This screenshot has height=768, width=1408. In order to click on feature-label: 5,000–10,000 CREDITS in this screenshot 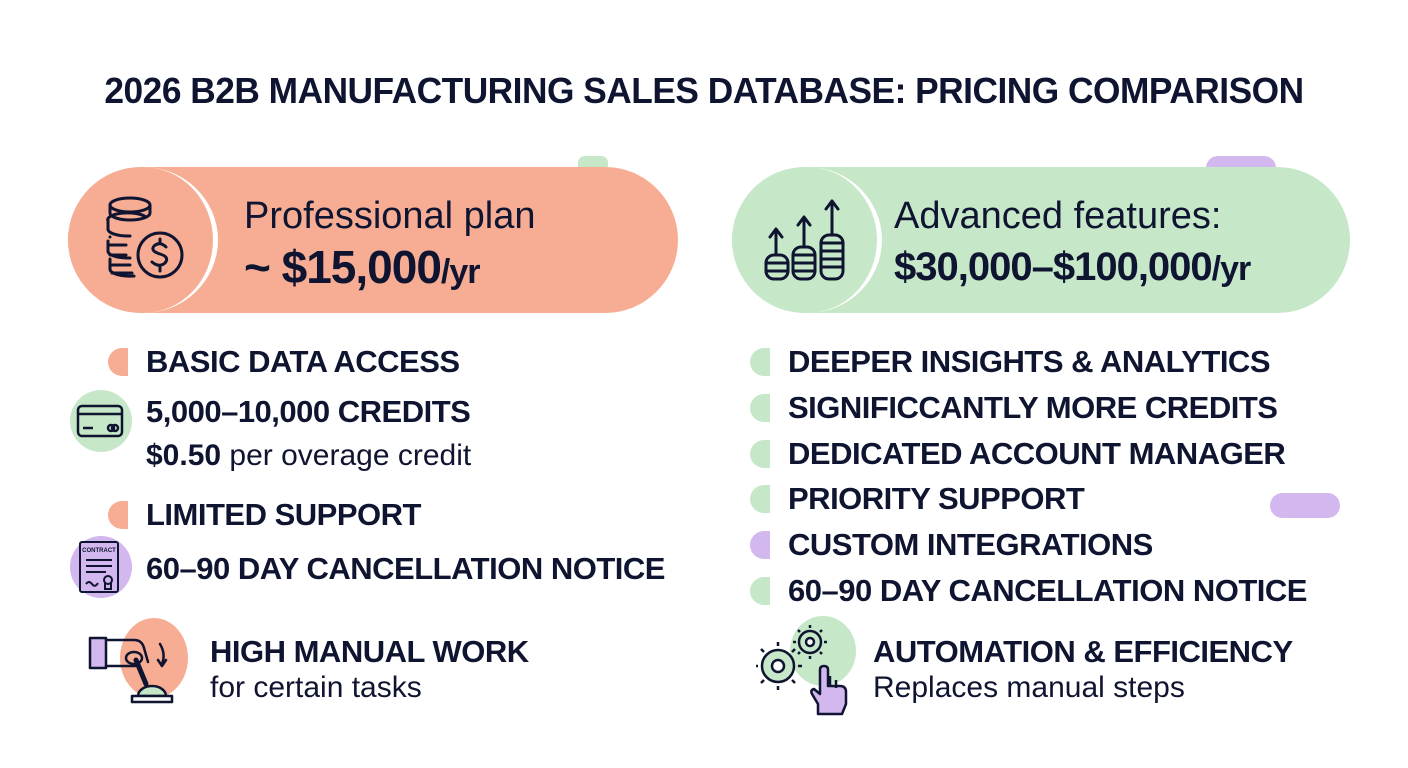, I will do `click(308, 411)`.